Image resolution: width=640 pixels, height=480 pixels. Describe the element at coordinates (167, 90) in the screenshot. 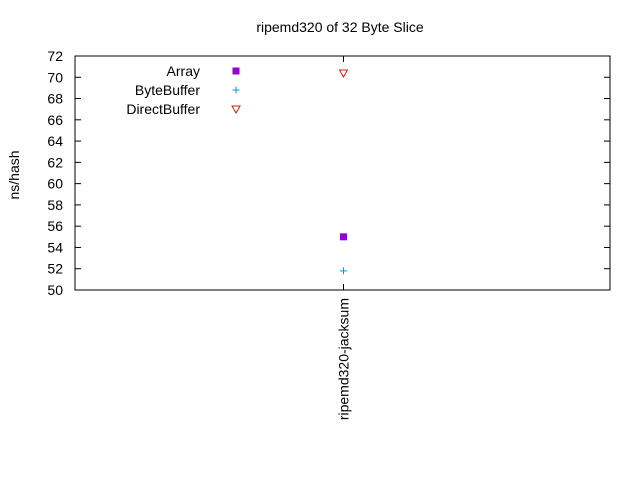

I see `legend-label: ByteBuffer` at that location.